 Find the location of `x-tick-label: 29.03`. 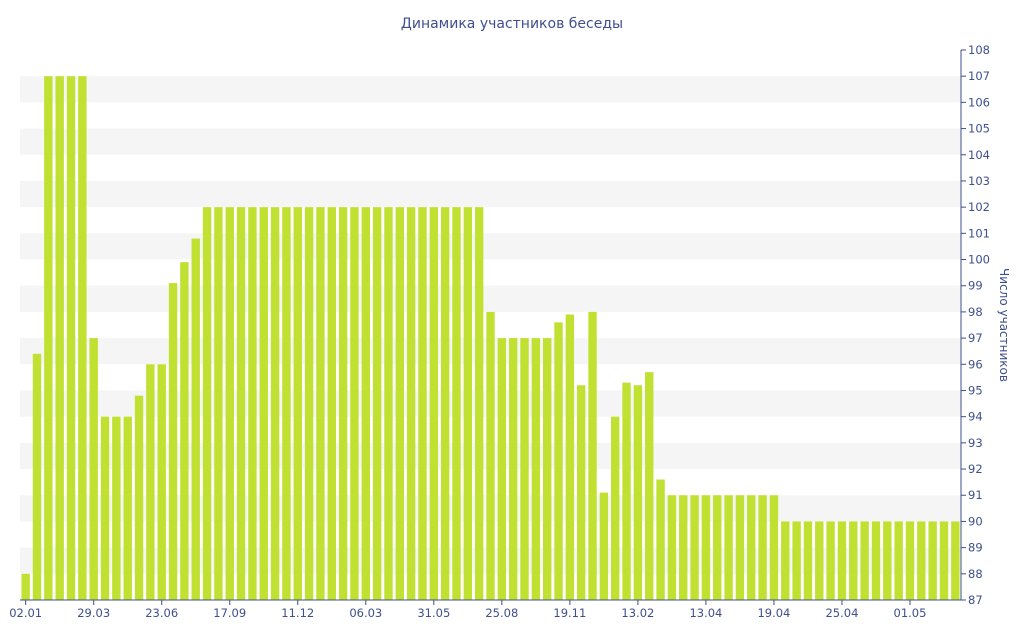

x-tick-label: 29.03 is located at coordinates (93, 613).